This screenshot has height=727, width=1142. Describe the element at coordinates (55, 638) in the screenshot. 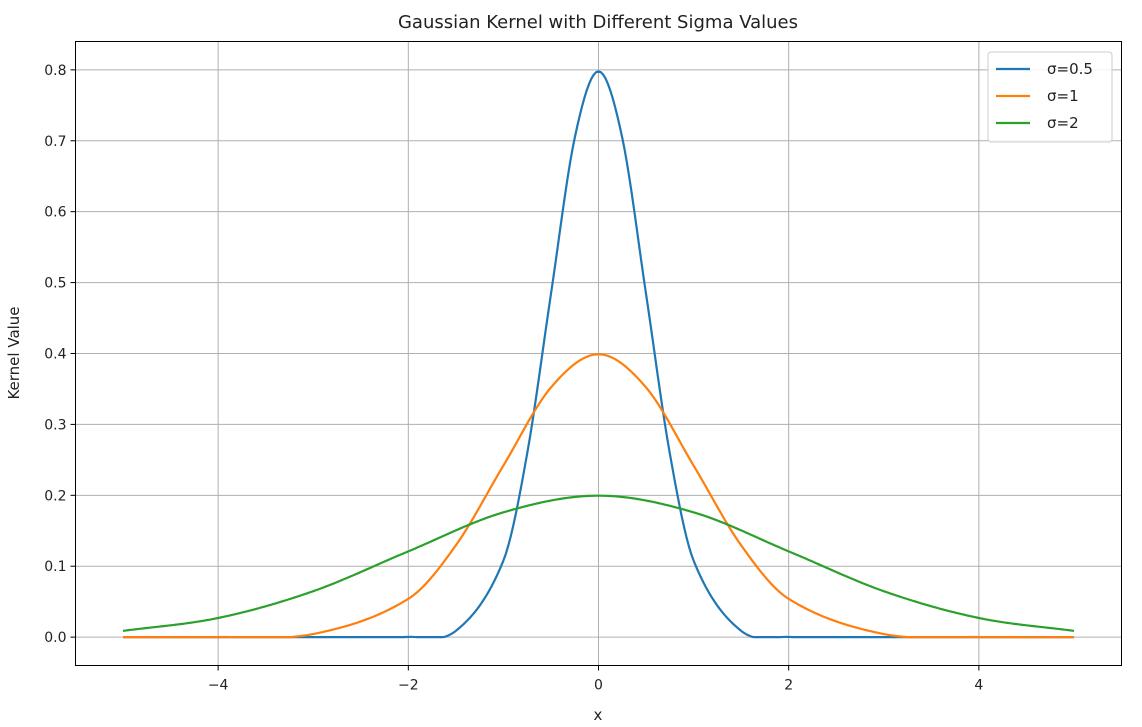

I see `y-tick-label: 0.0` at that location.